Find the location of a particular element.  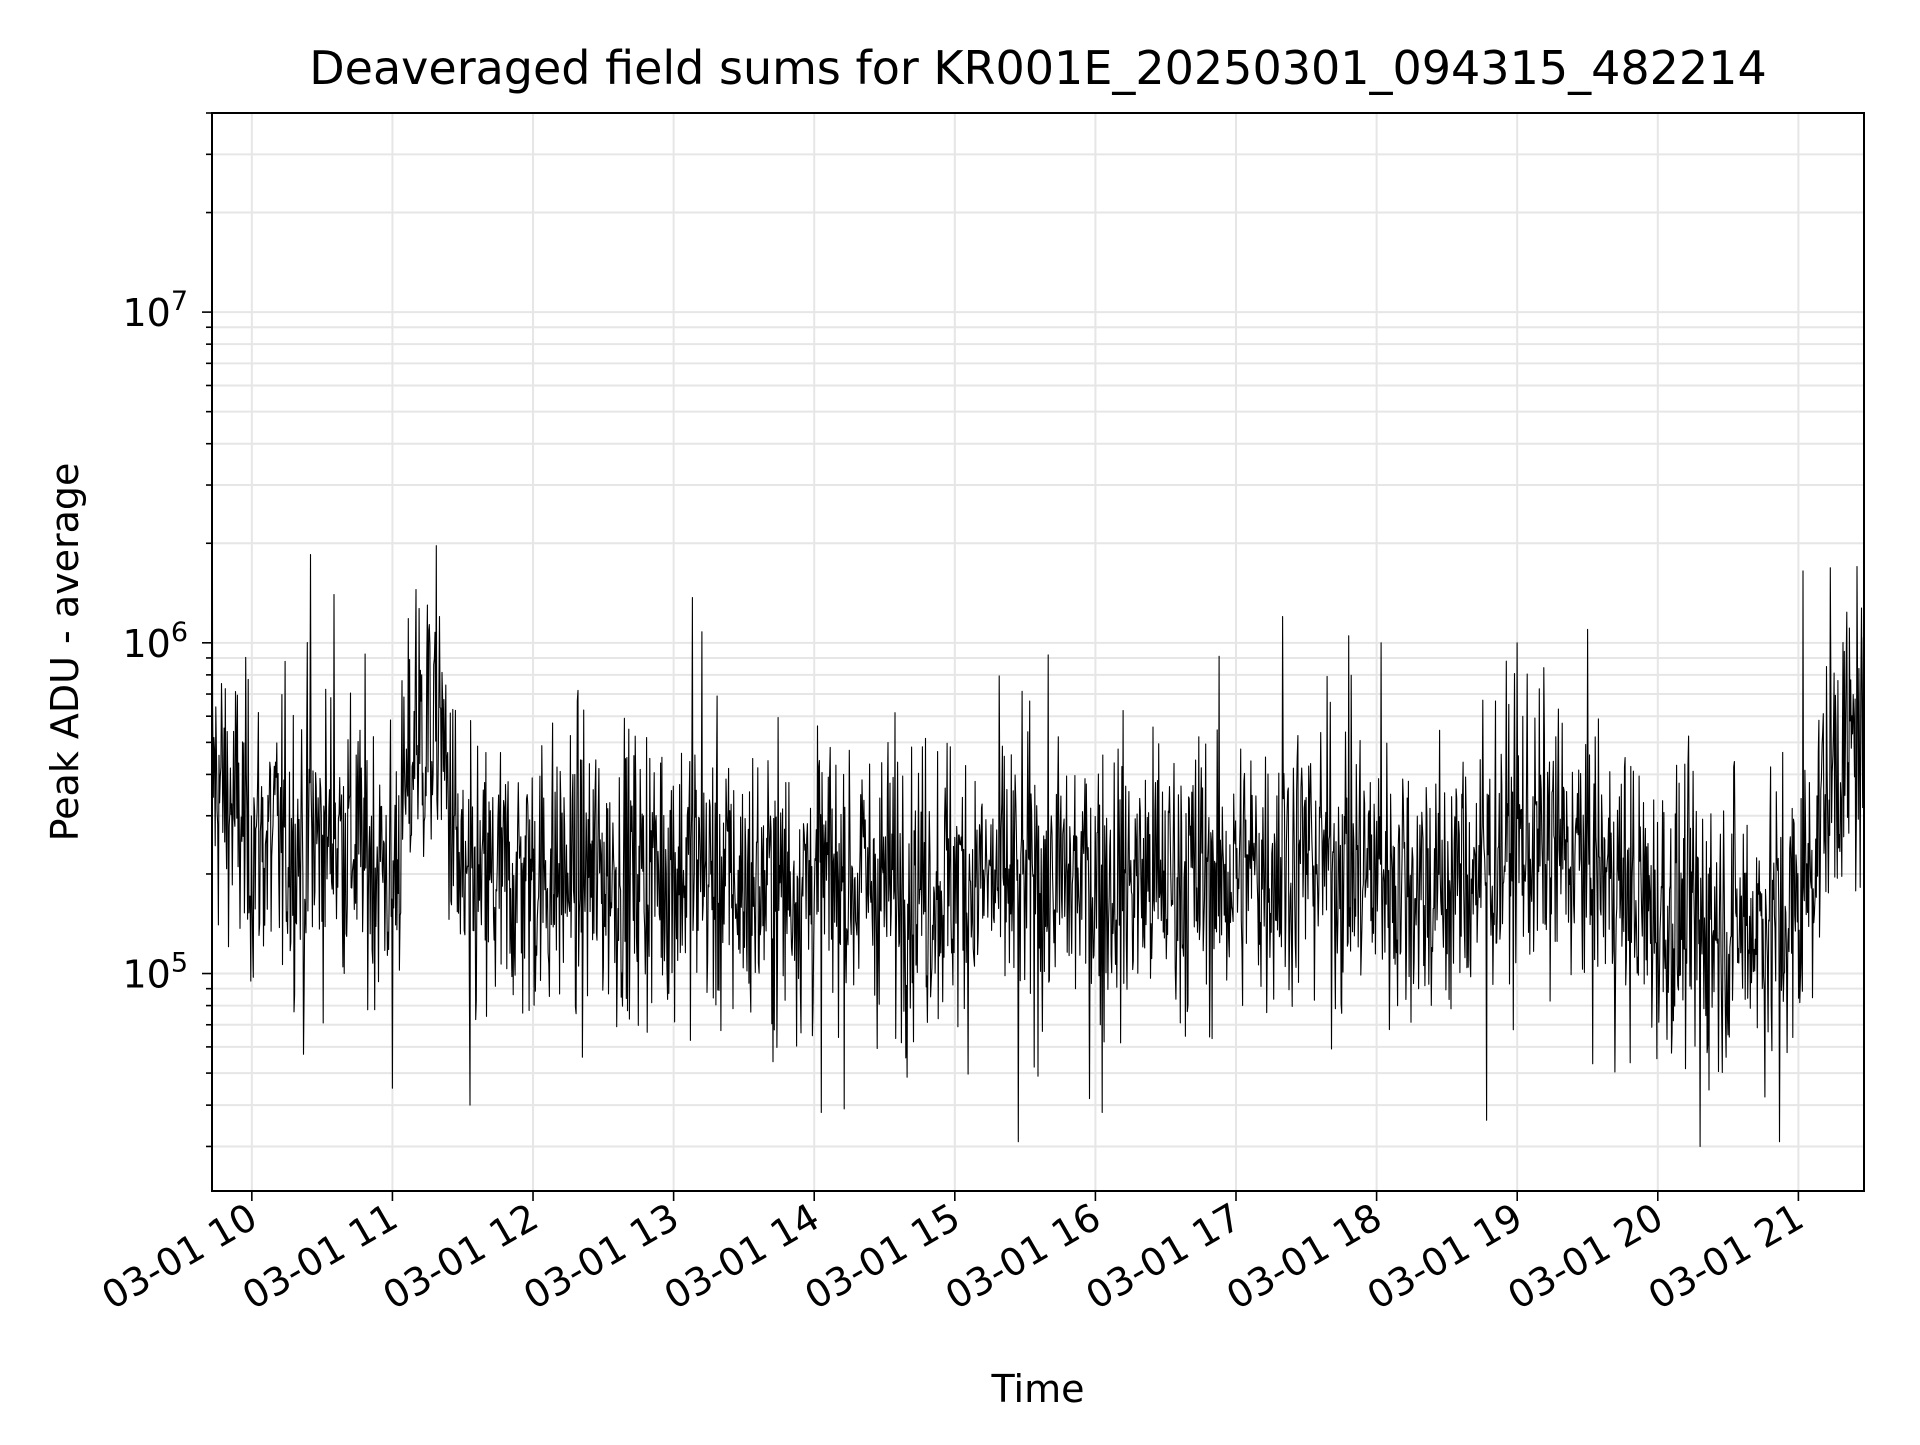

y-tick-label: 106 is located at coordinates (155, 641).